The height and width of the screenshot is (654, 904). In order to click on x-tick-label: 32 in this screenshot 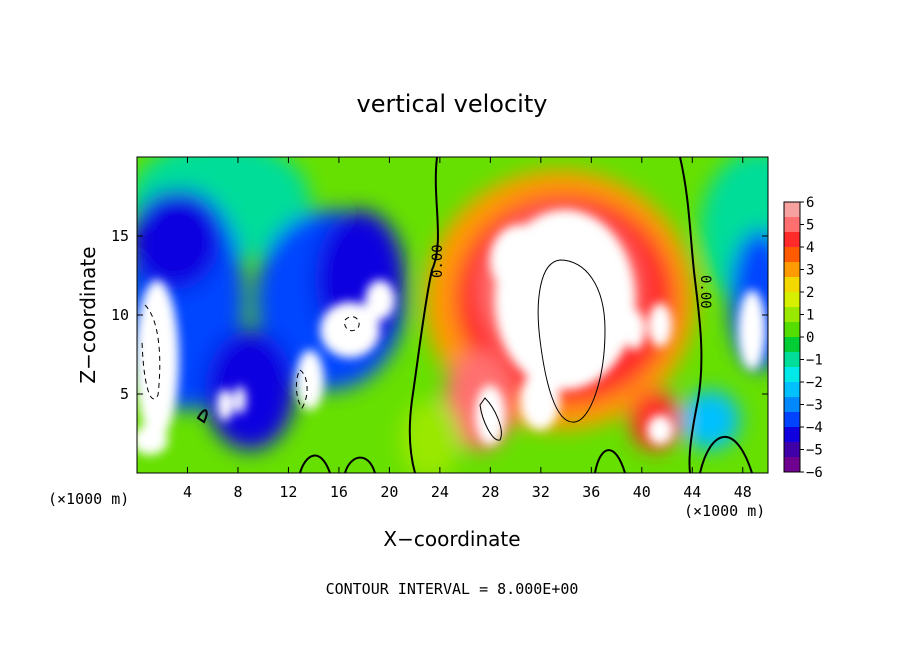, I will do `click(541, 492)`.